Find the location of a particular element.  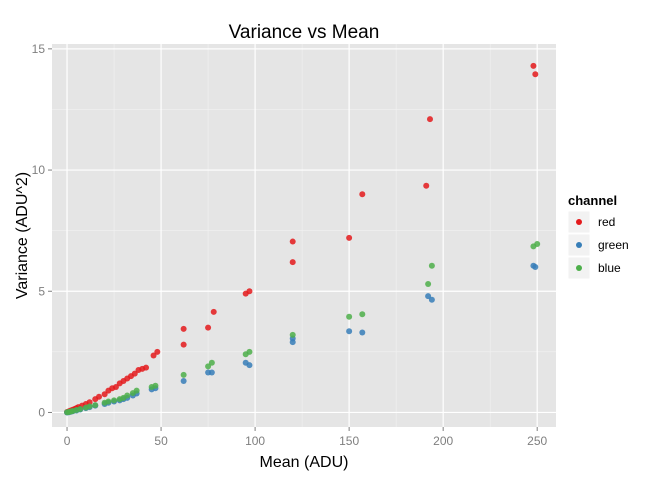

y-tick-label: 0 is located at coordinates (41, 412).